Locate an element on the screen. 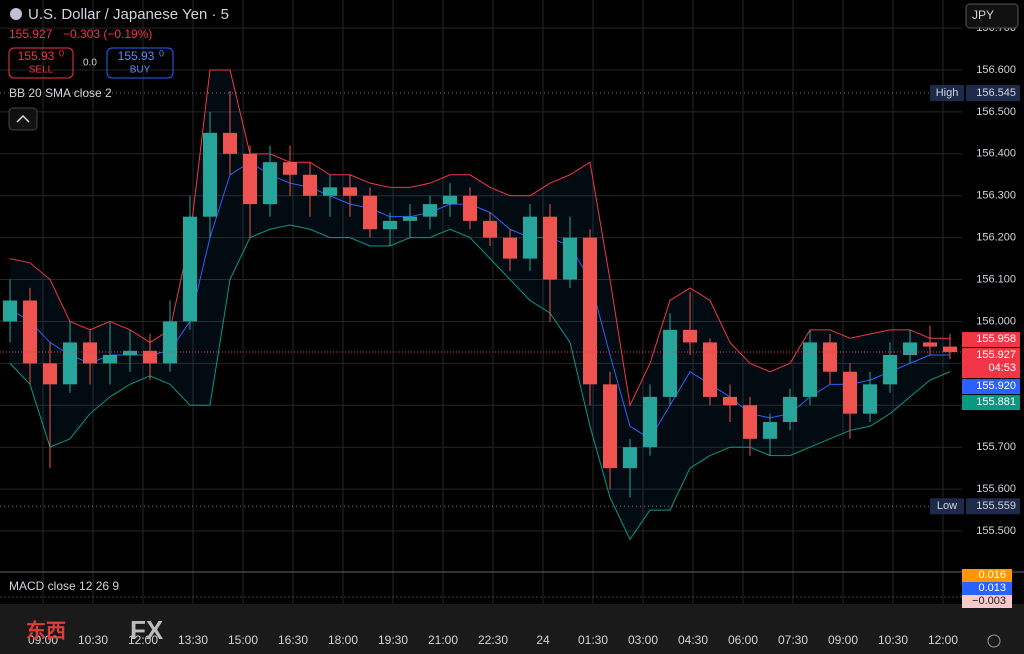  x-tick-label: 01:30 is located at coordinates (593, 640).